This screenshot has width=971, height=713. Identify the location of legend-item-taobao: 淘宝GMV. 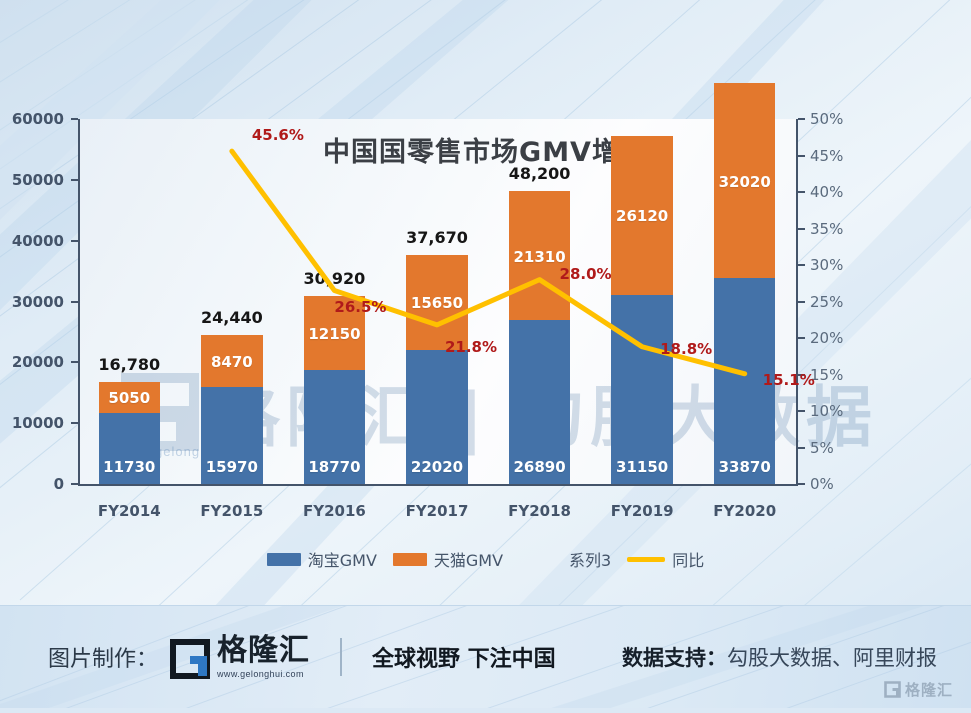
(321, 559).